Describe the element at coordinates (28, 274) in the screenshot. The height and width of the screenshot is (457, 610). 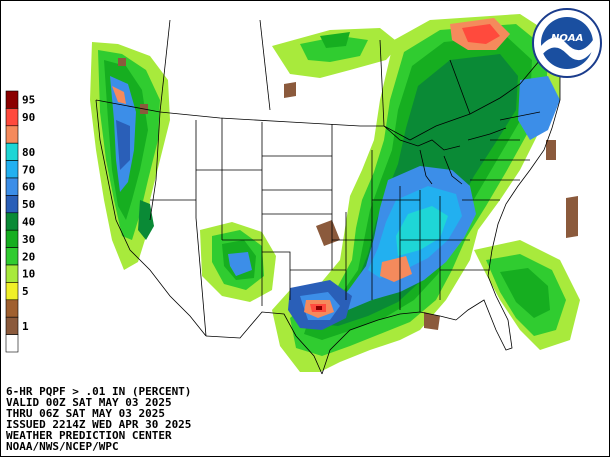
I see `legend-label-10: 10` at that location.